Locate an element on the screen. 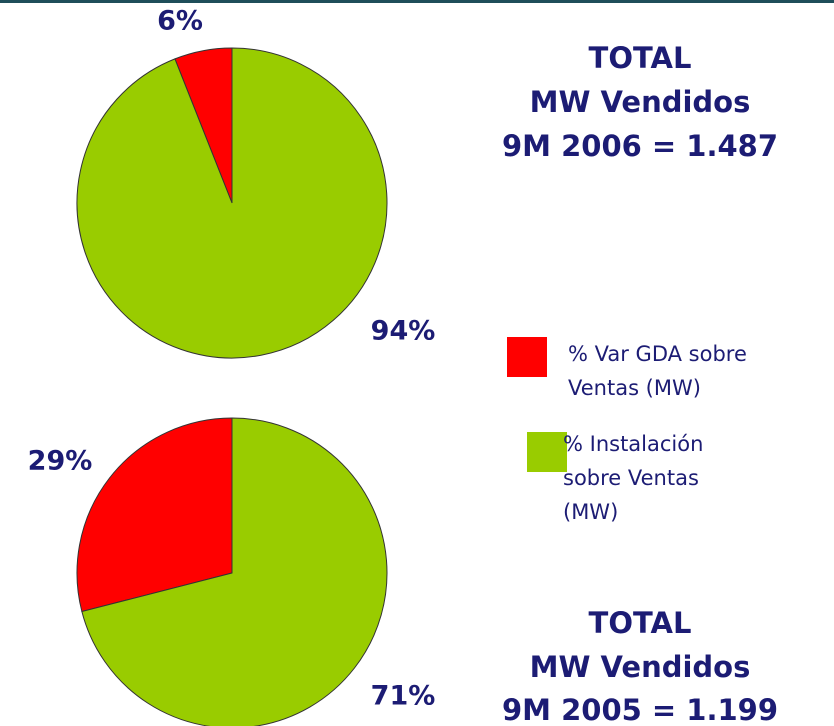 The height and width of the screenshot is (726, 834). top-rule is located at coordinates (417, 1).